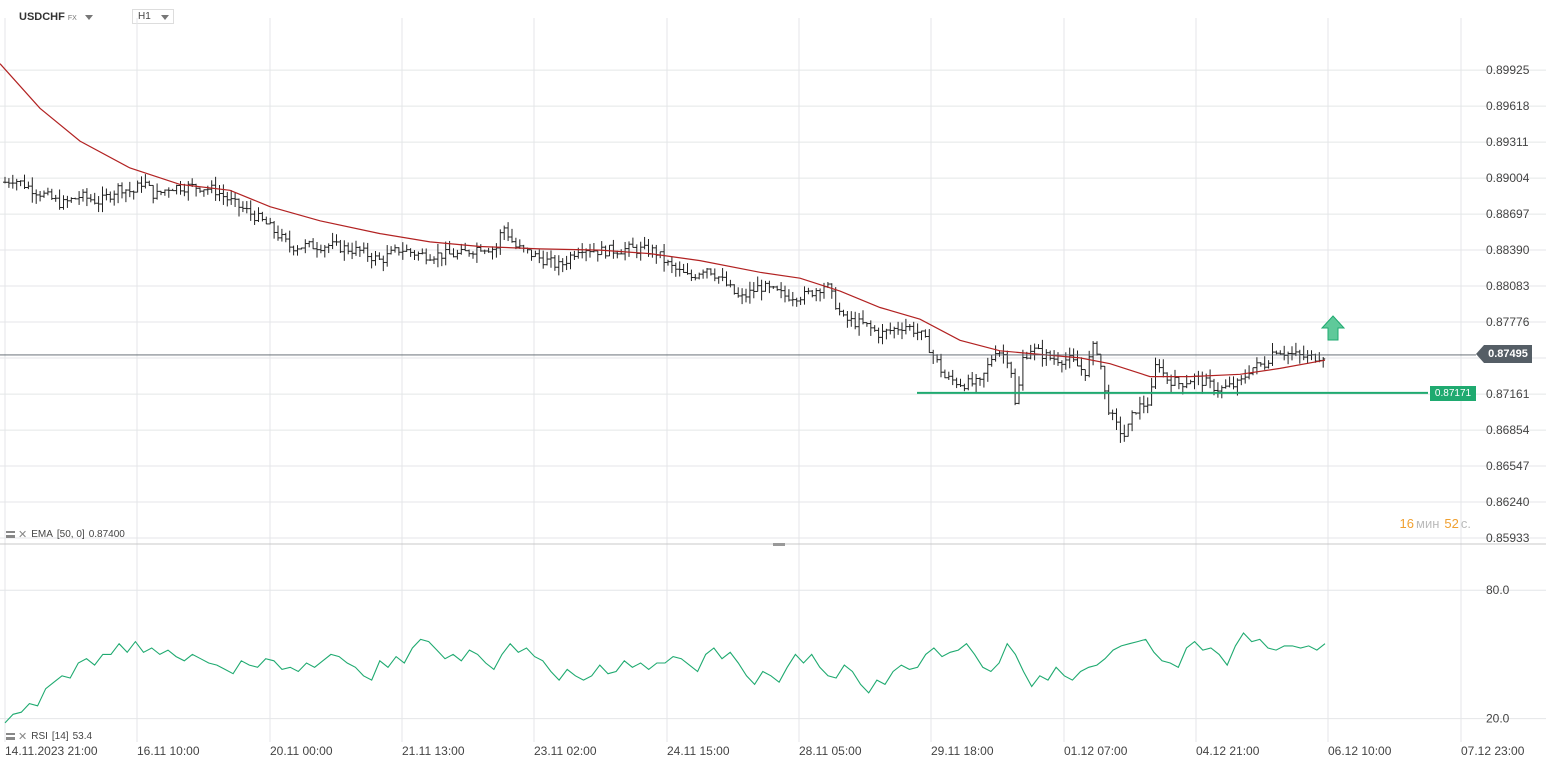 This screenshot has width=1546, height=768. Describe the element at coordinates (1438, 523) in the screenshot. I see `candle-countdown: 16 мин 52 с.` at that location.